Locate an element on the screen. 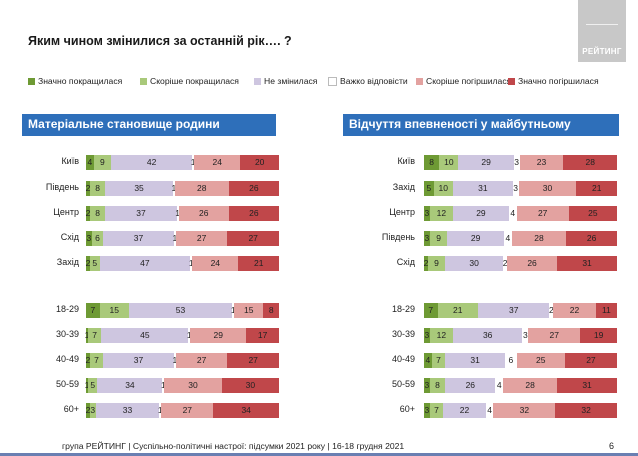  legend-item: Скоріше погіршилася is located at coordinates (463, 81).